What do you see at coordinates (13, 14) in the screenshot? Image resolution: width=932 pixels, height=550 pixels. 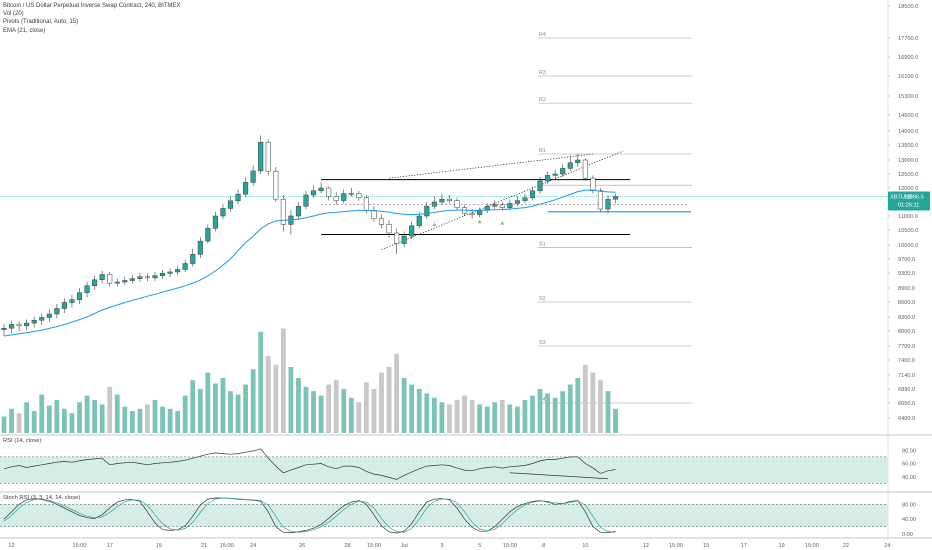 I see `legend-vol: Vol (20)` at bounding box center [13, 14].